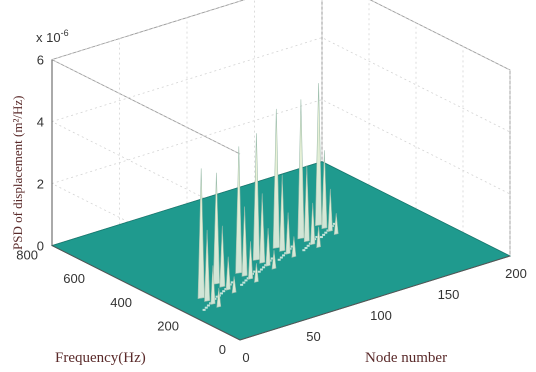 The height and width of the screenshot is (372, 536). Describe the element at coordinates (516, 273) in the screenshot. I see `x-tick-label: 200` at that location.